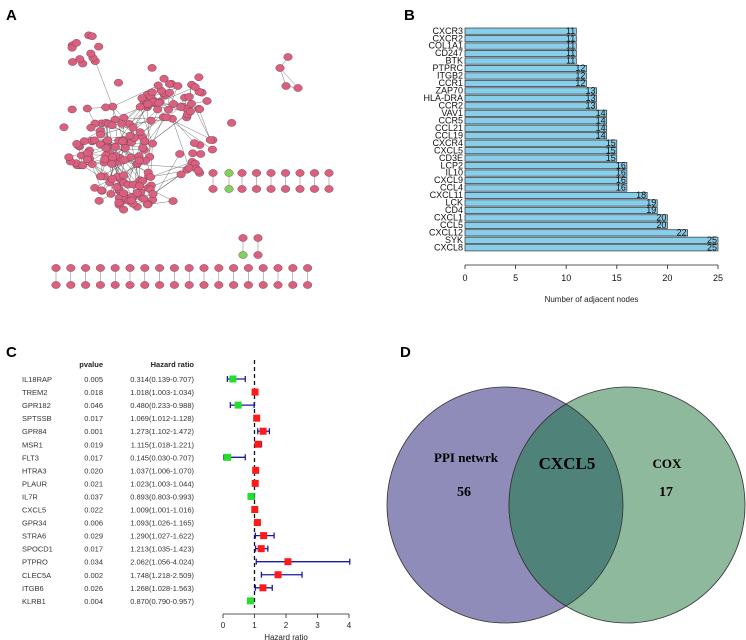  What do you see at coordinates (515, 278) in the screenshot?
I see `x-tick-label: 5` at bounding box center [515, 278].